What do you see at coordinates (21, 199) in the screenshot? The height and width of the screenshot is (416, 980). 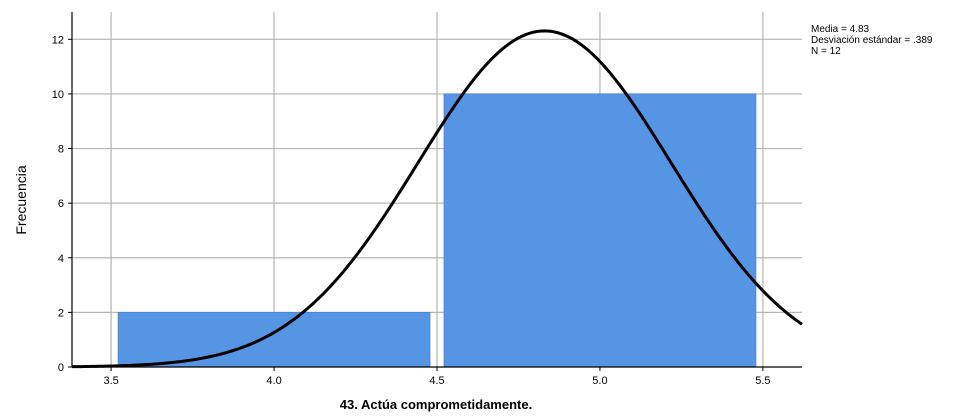 I see `y-axis-label: Frecuencia` at bounding box center [21, 199].